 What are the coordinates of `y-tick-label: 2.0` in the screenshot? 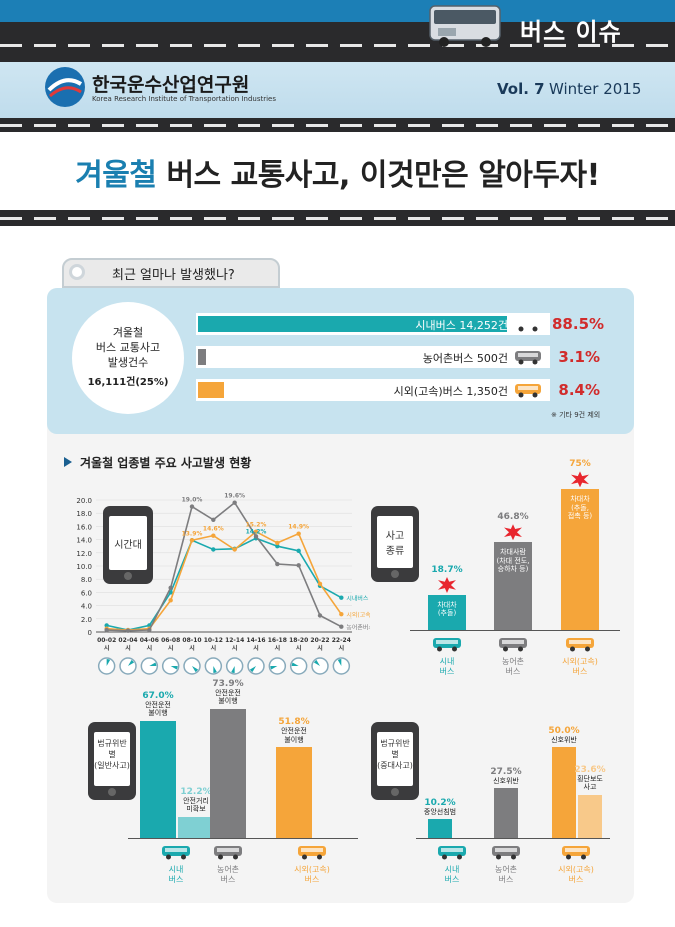 It's located at (86, 620).